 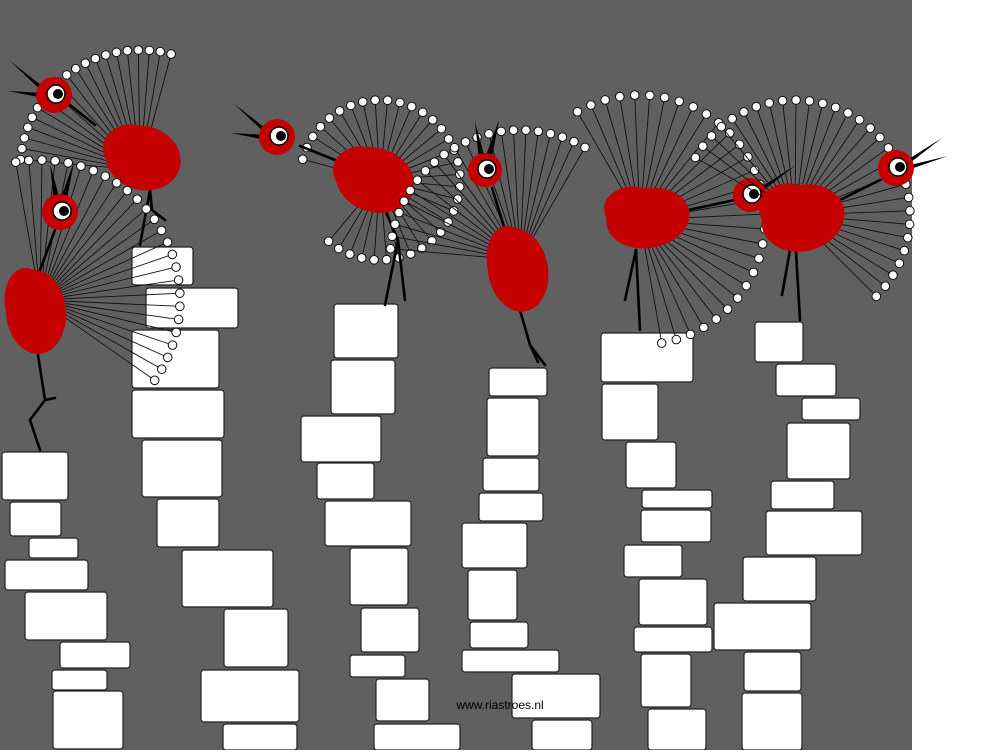 What do you see at coordinates (498, 209) in the screenshot?
I see `bird-neck` at bounding box center [498, 209].